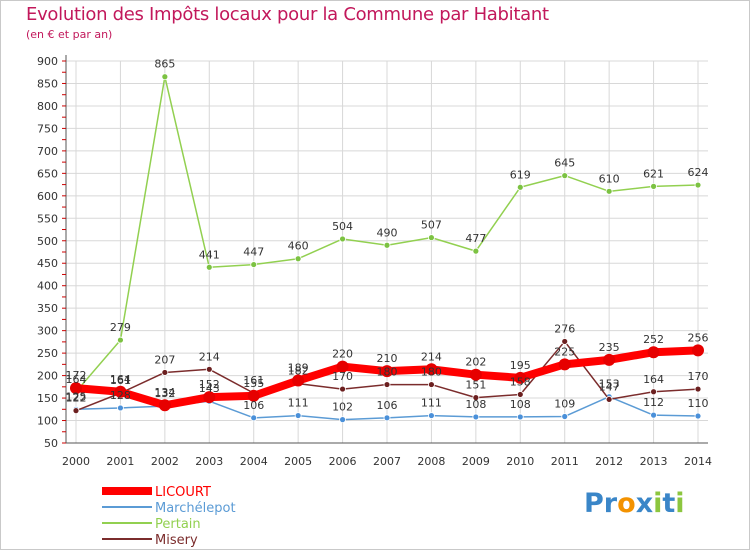  I want to click on logo-letter: x, so click(644, 503).